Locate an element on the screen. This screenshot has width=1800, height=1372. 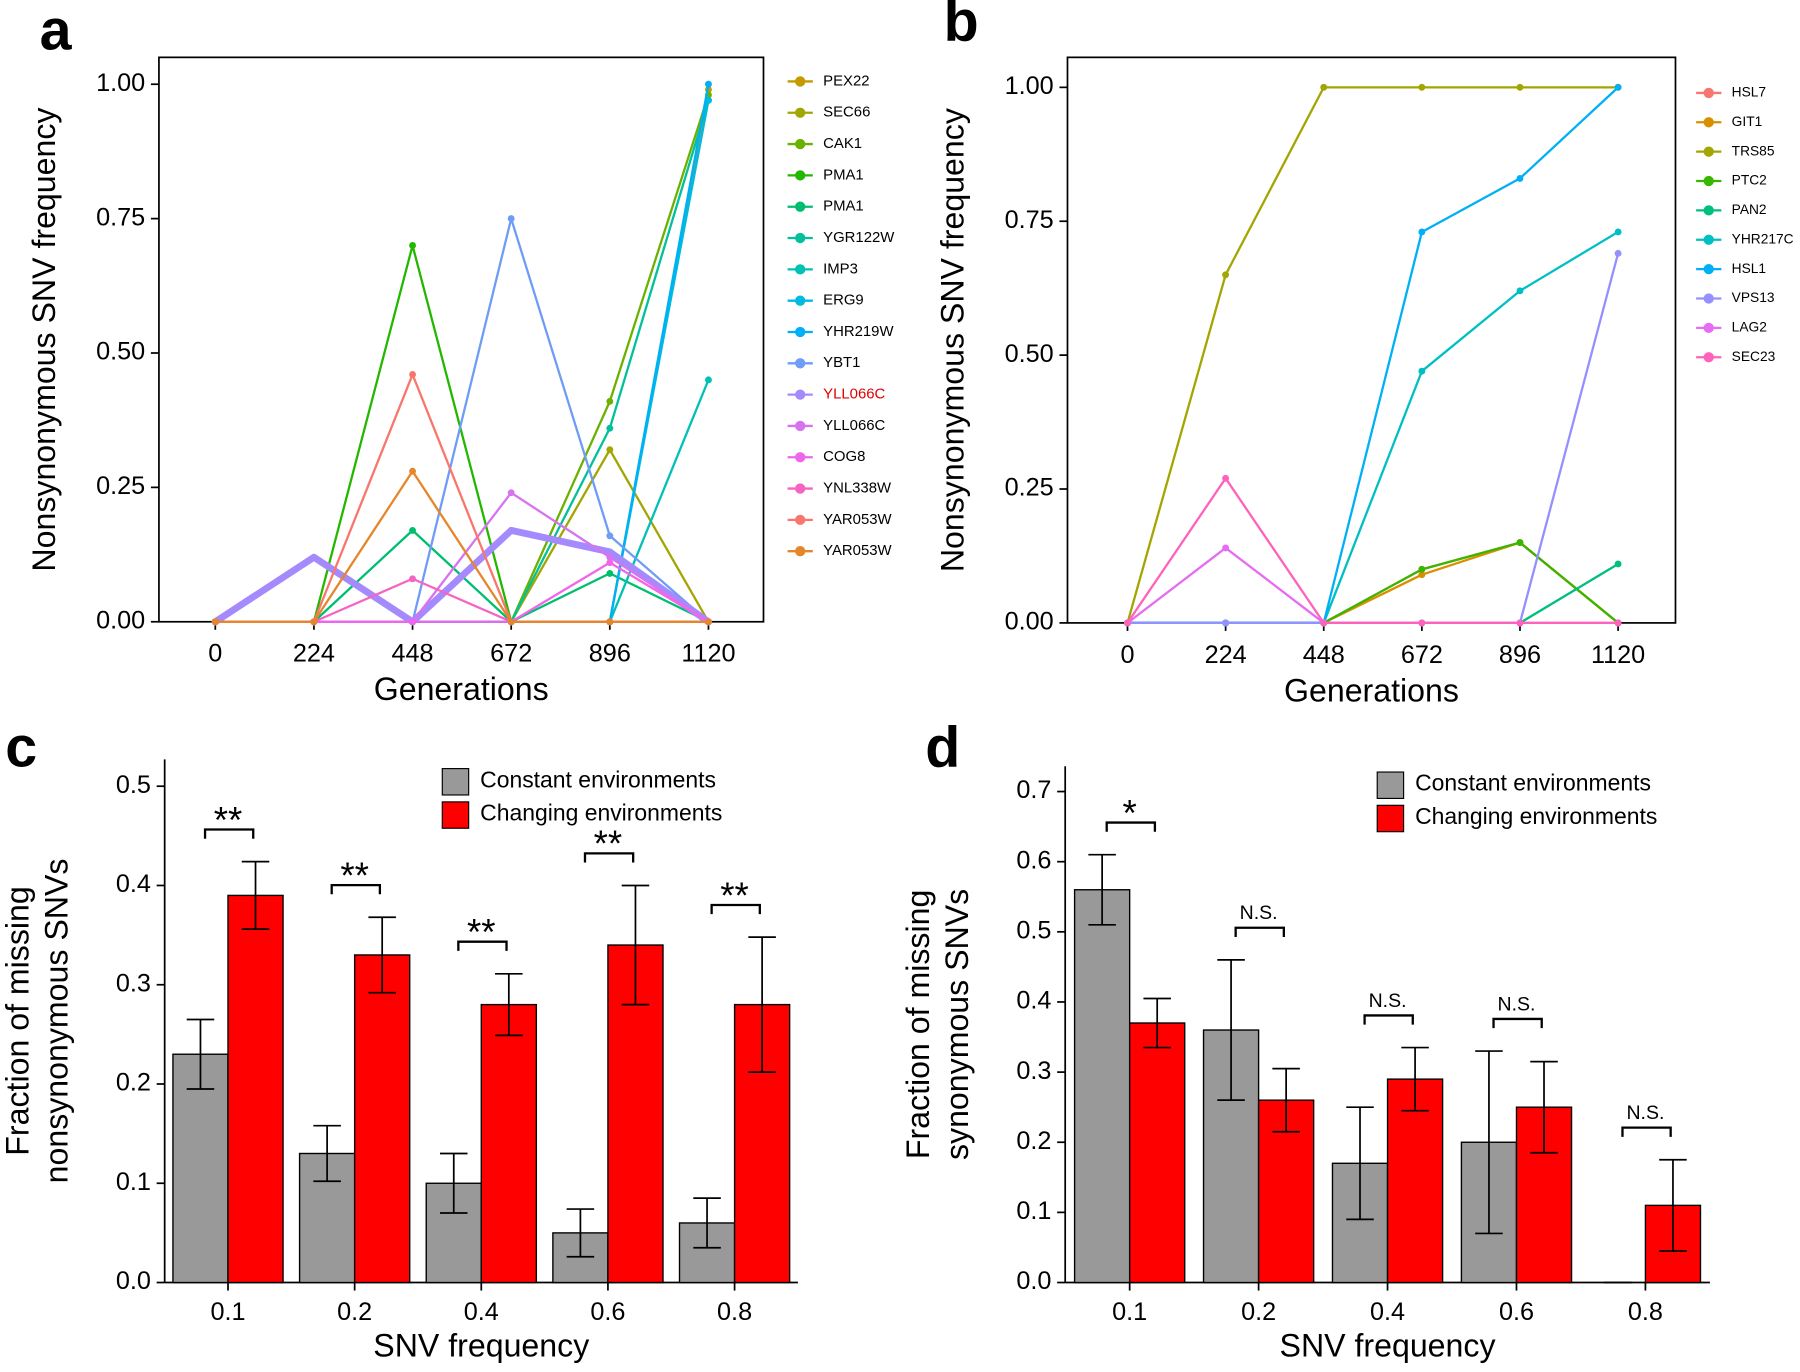
y-tick-label: 0.6 is located at coordinates (1033, 860).